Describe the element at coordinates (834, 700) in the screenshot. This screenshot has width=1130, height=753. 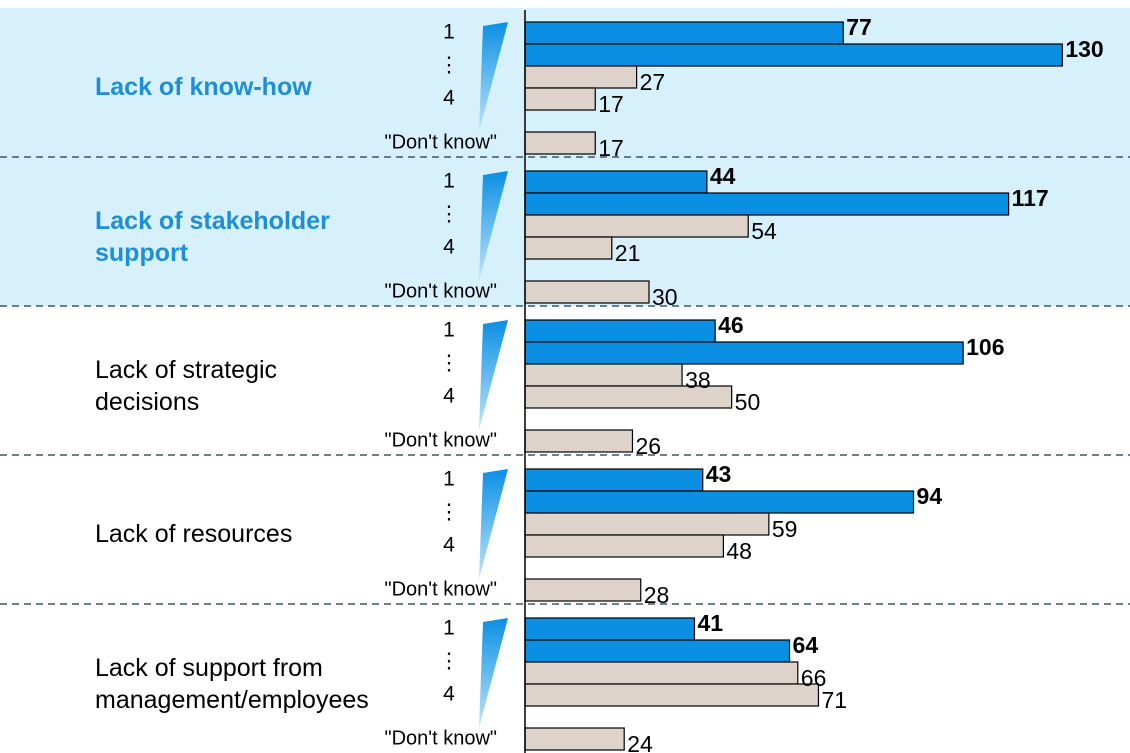
I see `value-label: 71` at that location.